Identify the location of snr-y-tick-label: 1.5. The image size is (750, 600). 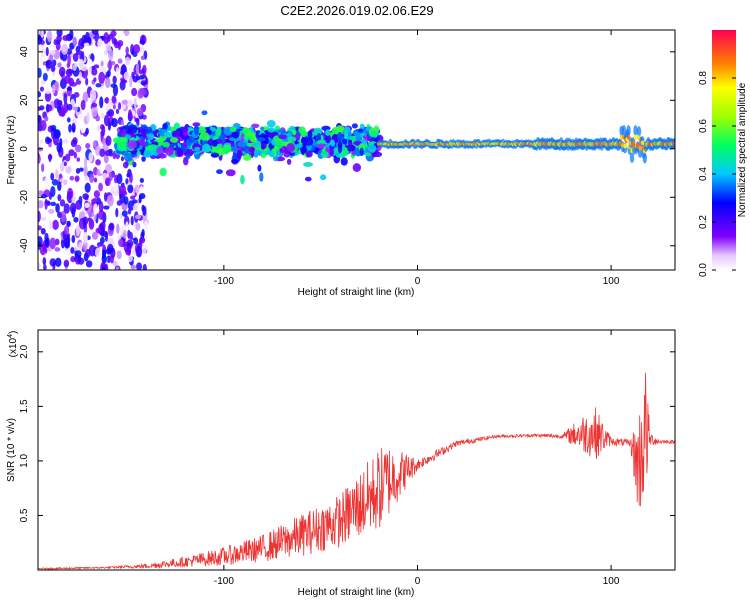
(24, 406).